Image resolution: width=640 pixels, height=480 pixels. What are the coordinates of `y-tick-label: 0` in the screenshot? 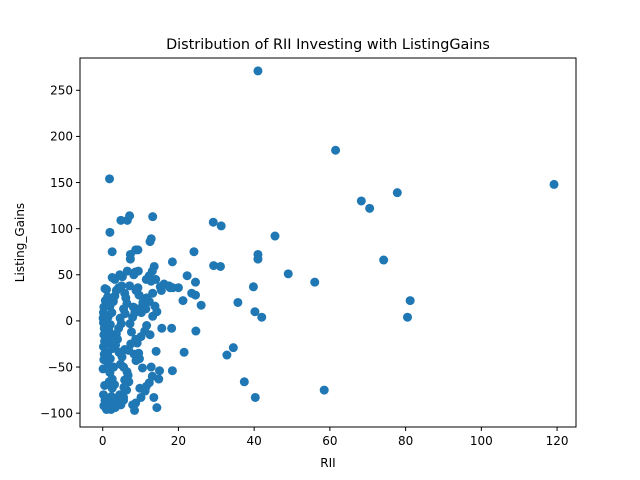 It's located at (69, 321).